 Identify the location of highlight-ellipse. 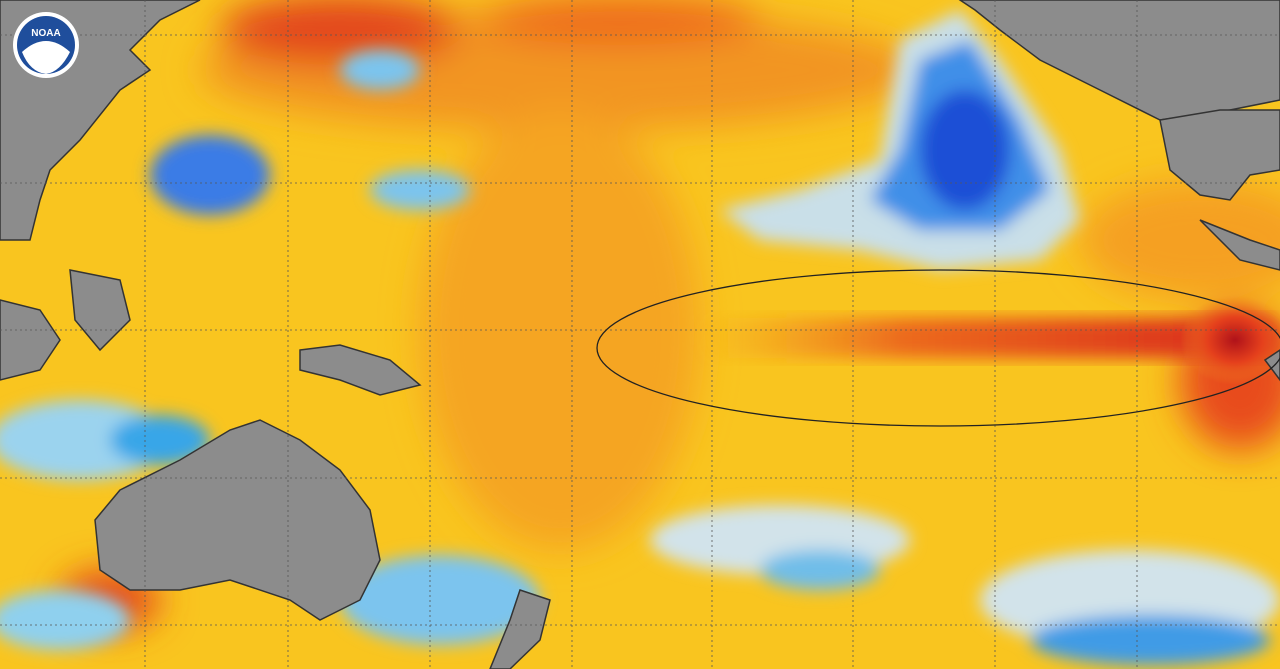
(938, 348).